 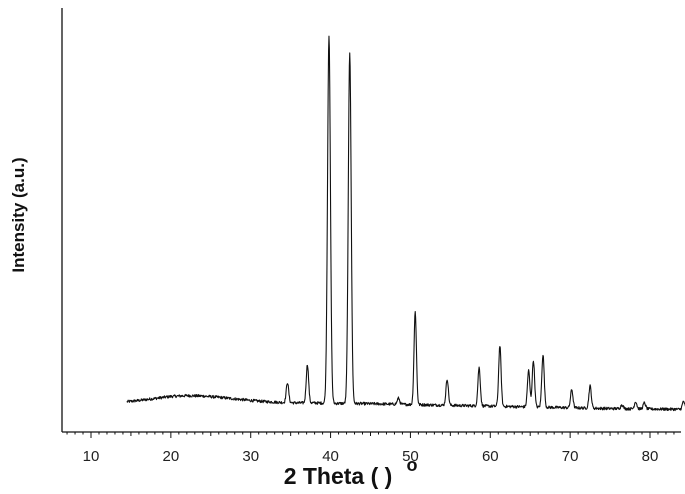 What do you see at coordinates (490, 456) in the screenshot?
I see `x-tick-label: 60` at bounding box center [490, 456].